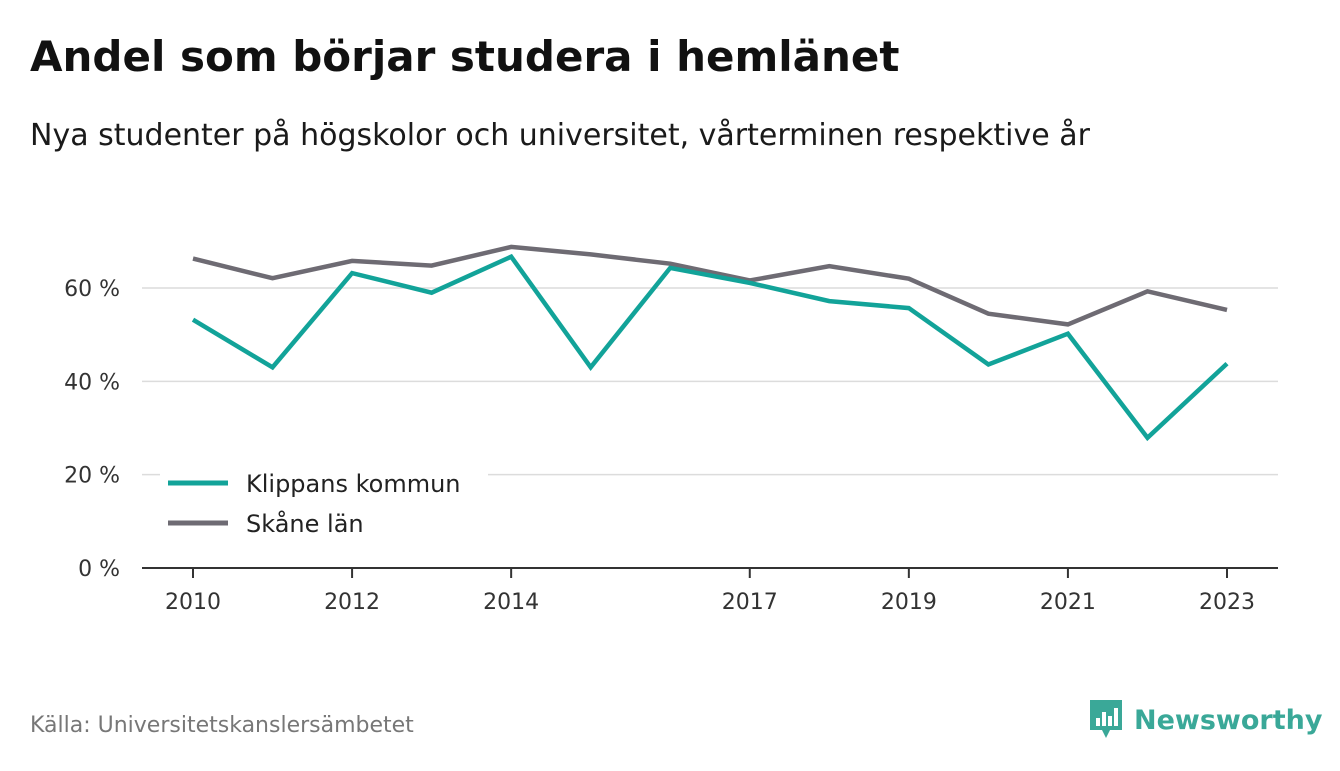  I want to click on x-tick-label: 2019, so click(909, 602).